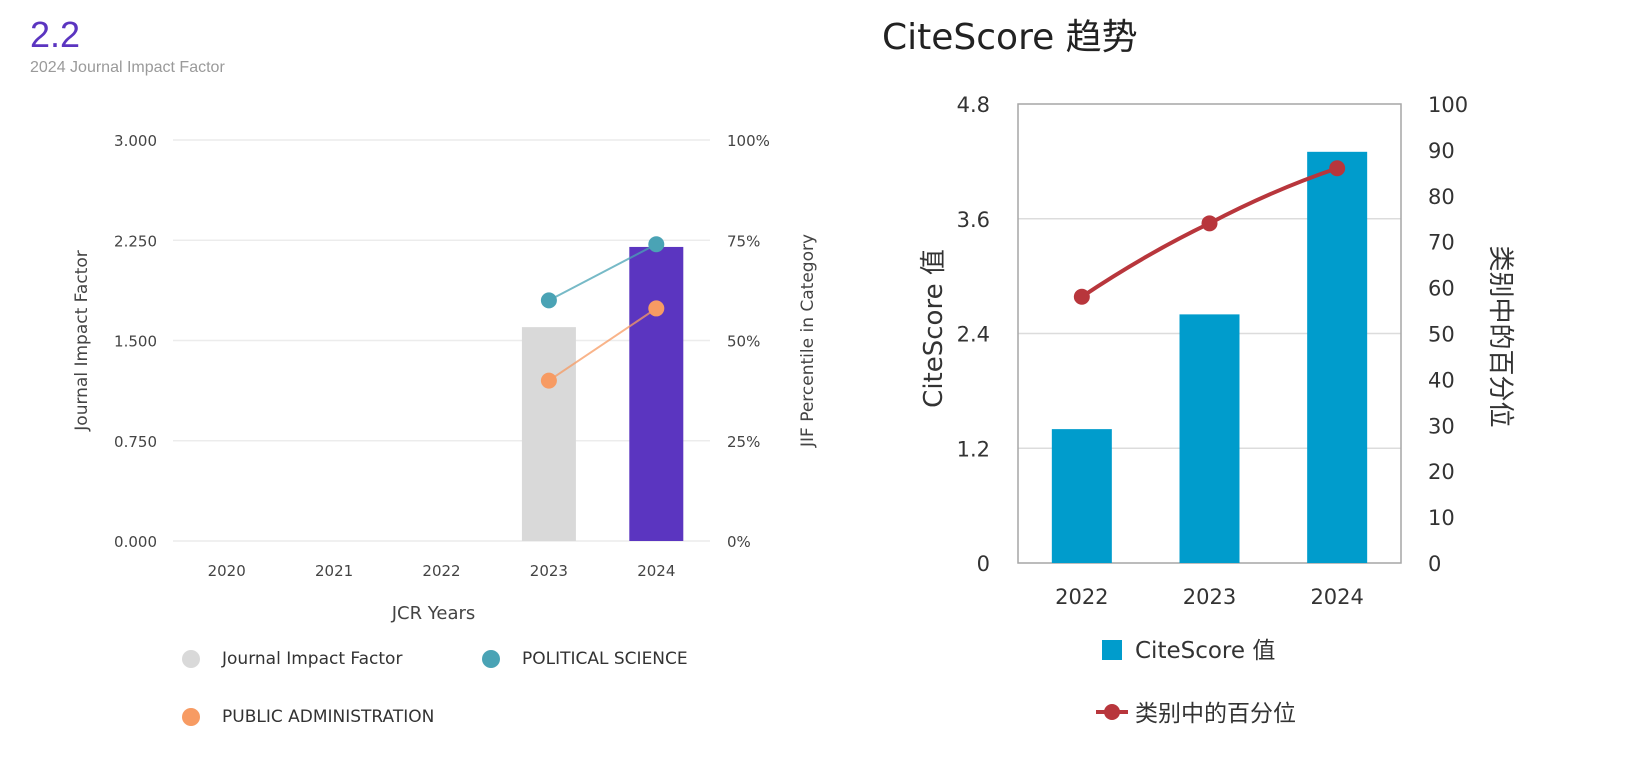  What do you see at coordinates (1010, 37) in the screenshot?
I see `citescore-title: CiteScore 趋势` at bounding box center [1010, 37].